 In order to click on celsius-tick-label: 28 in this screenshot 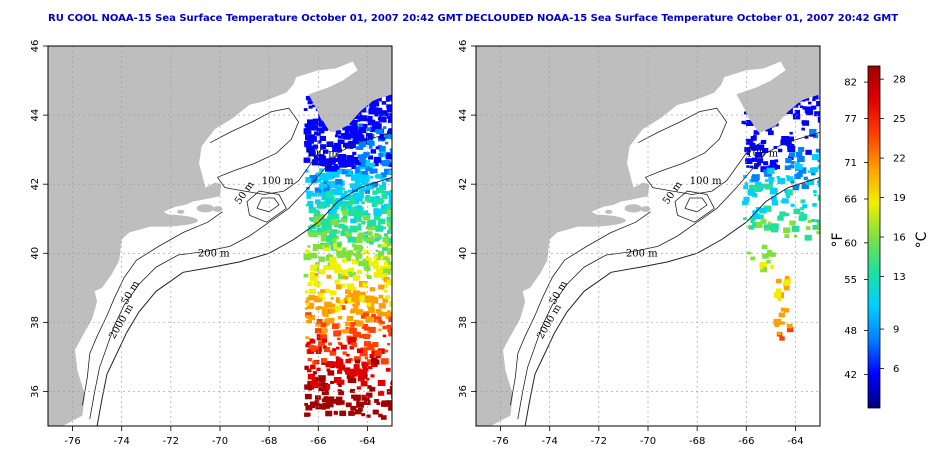, I will do `click(899, 80)`.